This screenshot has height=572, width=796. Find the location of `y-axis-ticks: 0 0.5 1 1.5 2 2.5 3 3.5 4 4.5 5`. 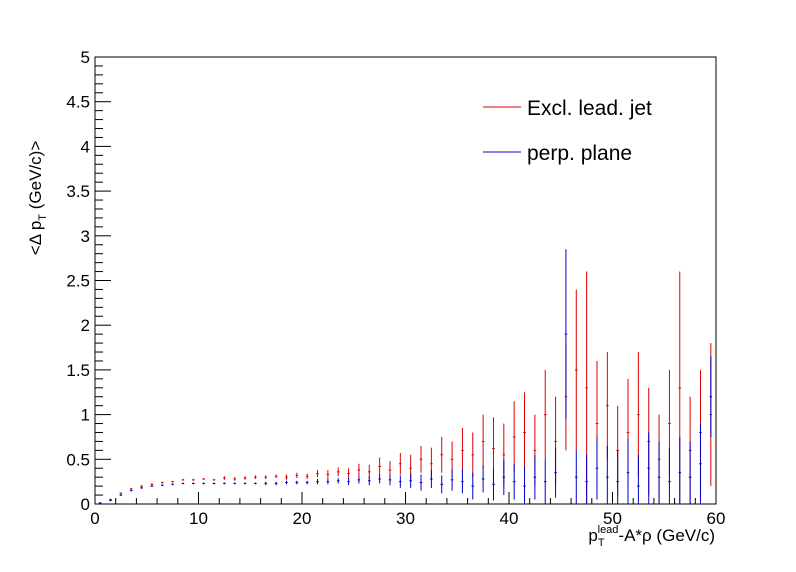

y-axis-ticks: 0 0.5 1 1.5 2 2.5 3 3.5 4 4.5 5 is located at coordinates (88, 281).